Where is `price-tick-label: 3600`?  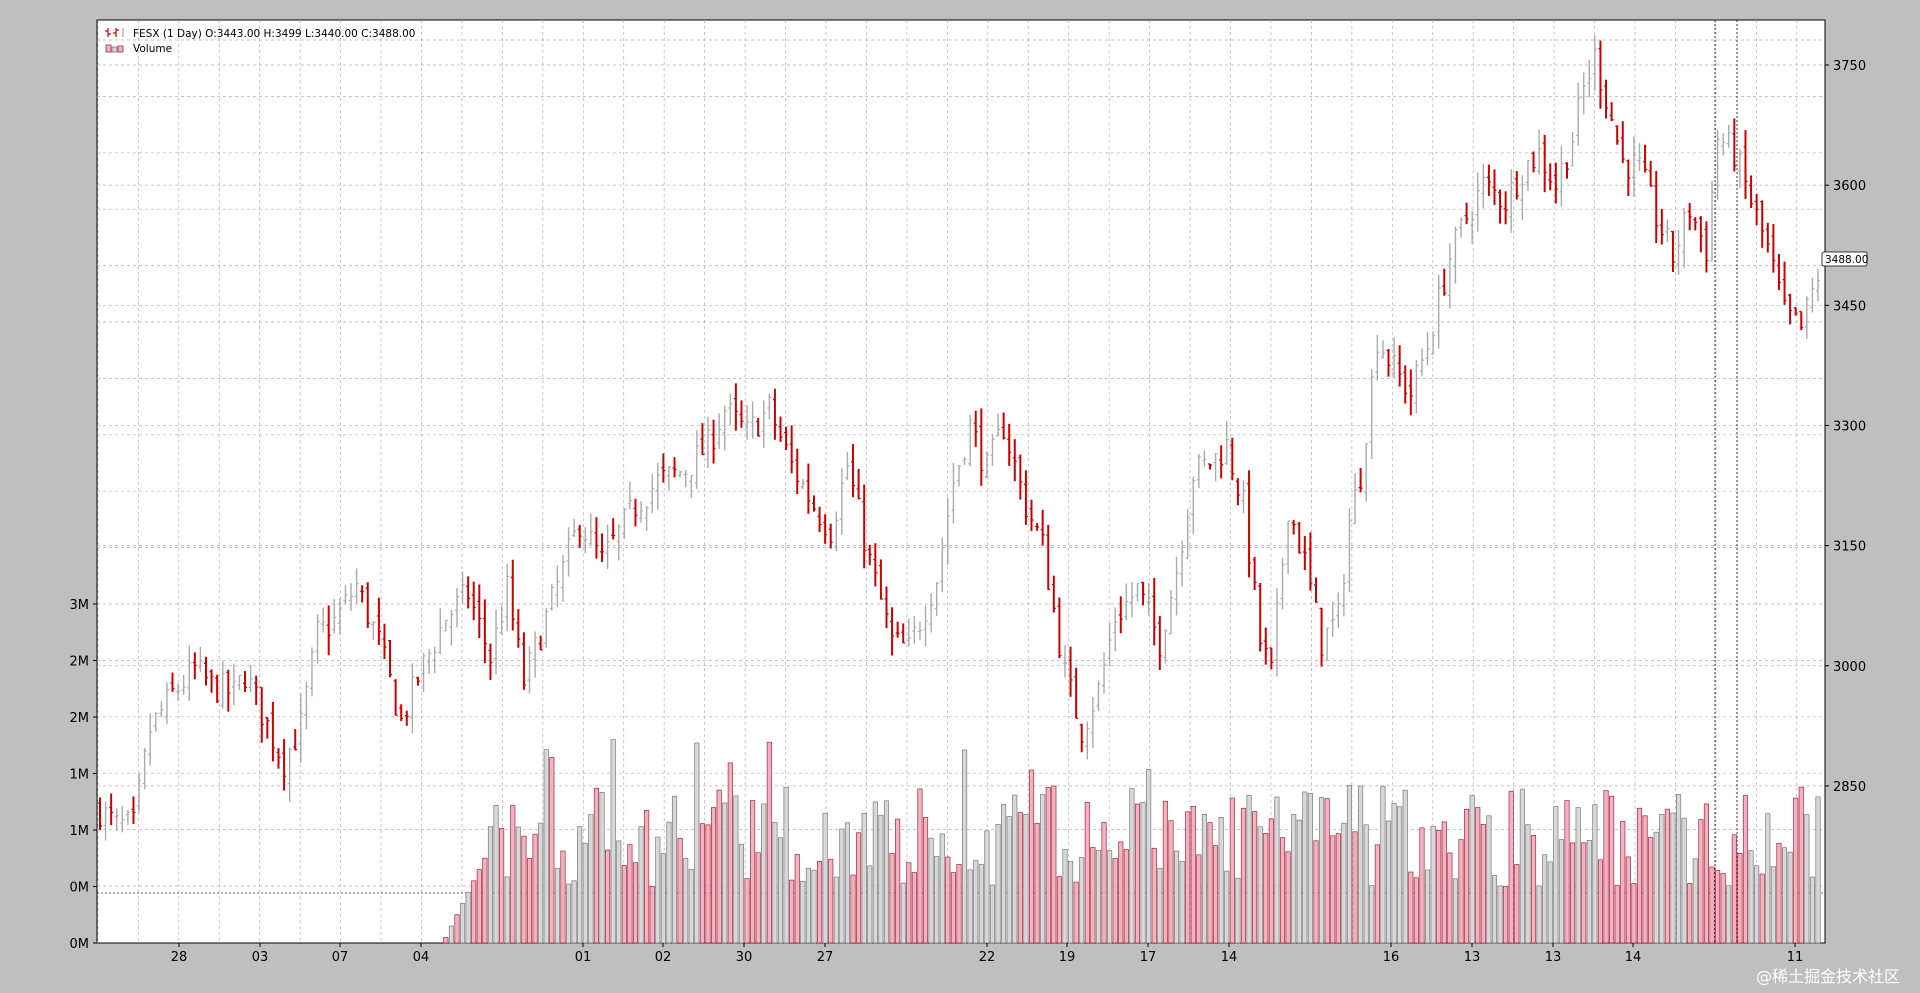
price-tick-label: 3600 is located at coordinates (1849, 186).